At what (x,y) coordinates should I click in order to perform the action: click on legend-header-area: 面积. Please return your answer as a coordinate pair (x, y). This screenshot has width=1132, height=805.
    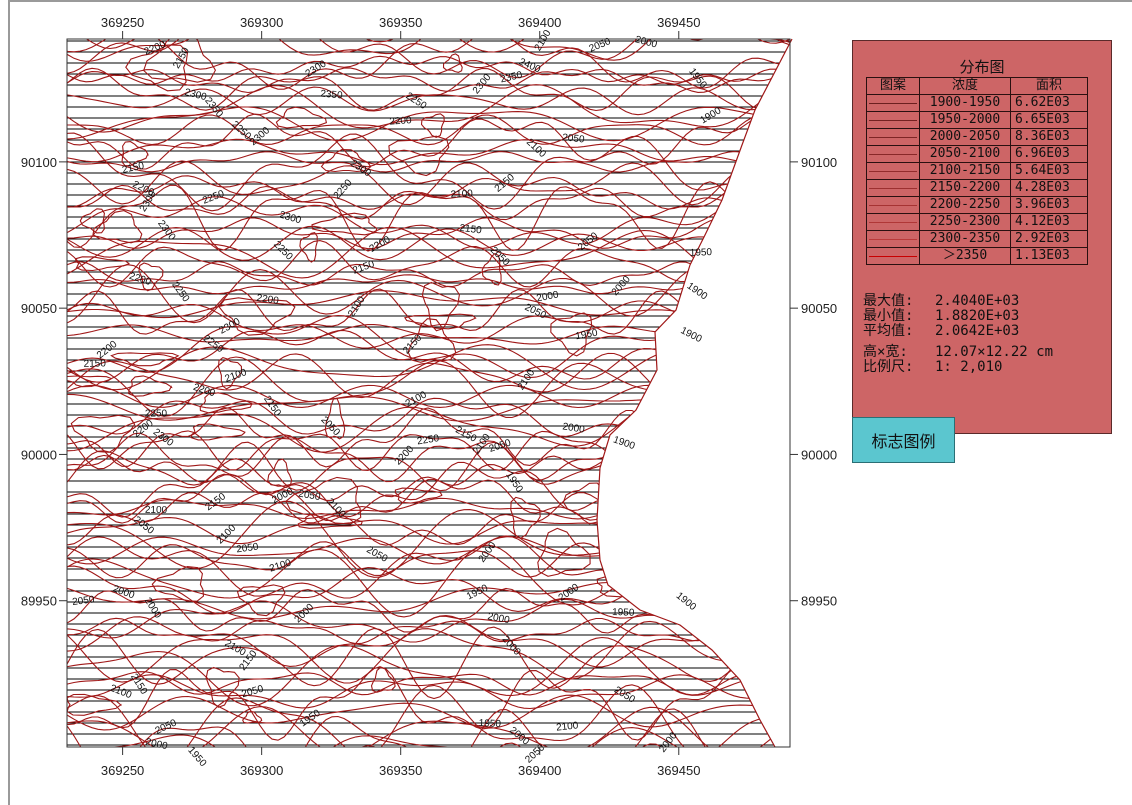
    Looking at the image, I should click on (1049, 86).